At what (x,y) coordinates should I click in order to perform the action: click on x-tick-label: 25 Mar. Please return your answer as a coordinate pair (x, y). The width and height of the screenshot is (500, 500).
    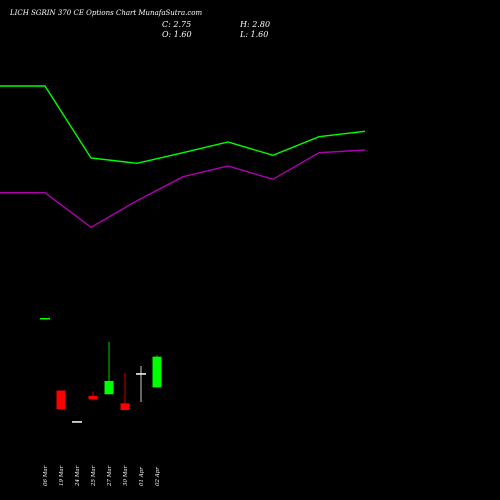
    Looking at the image, I should click on (94, 476).